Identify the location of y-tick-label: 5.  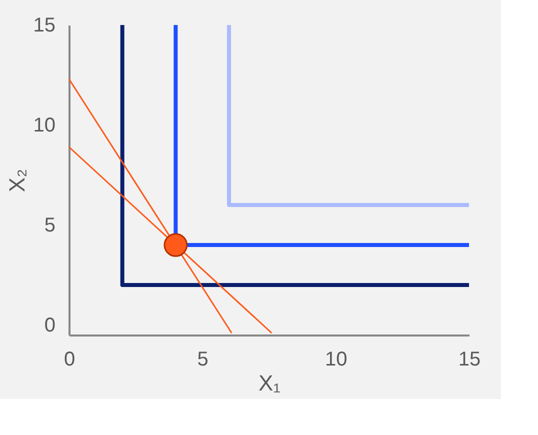
(50, 225).